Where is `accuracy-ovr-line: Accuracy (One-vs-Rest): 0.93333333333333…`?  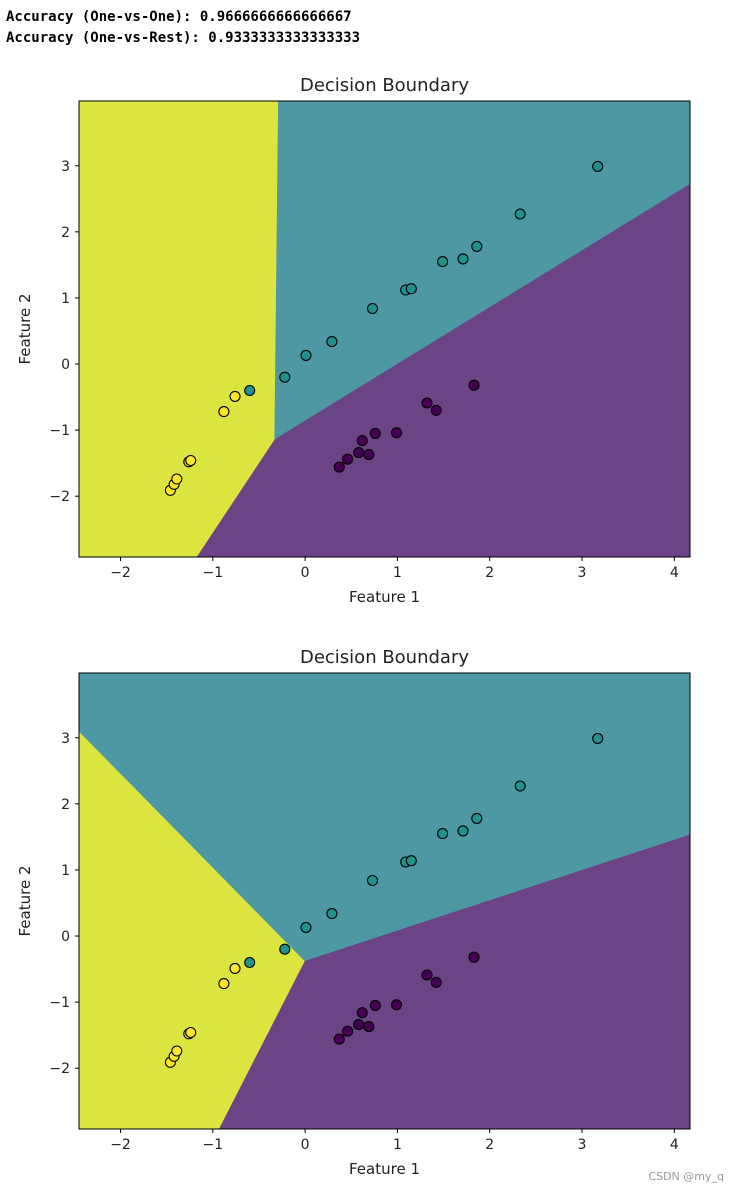
accuracy-ovr-line: Accuracy (One-vs-Rest): 0.93333333333333… is located at coordinates (183, 38).